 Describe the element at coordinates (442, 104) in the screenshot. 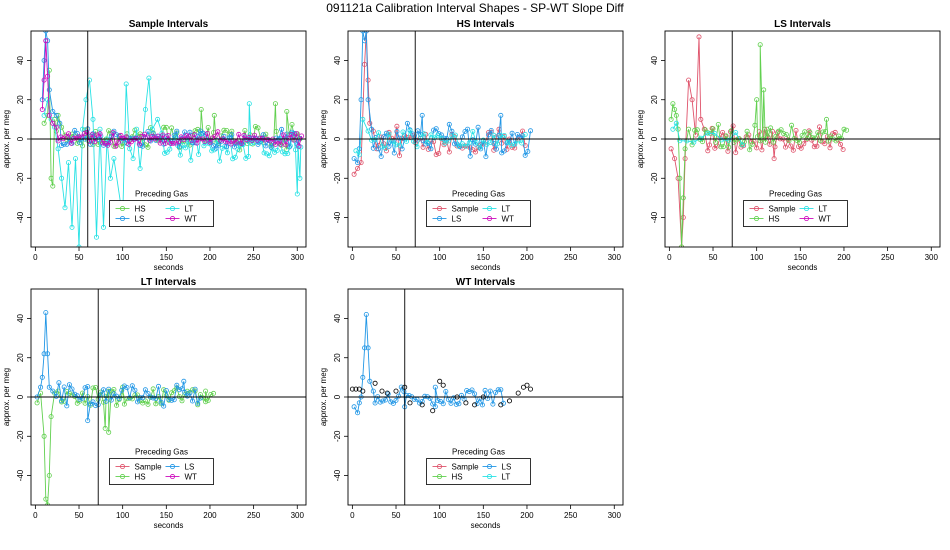

I see `plot-area` at that location.